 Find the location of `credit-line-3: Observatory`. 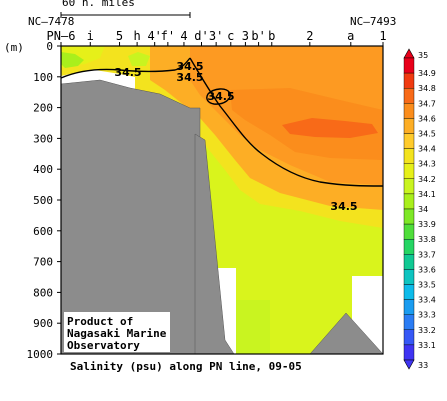

credit-line-3: Observatory is located at coordinates (103, 345).